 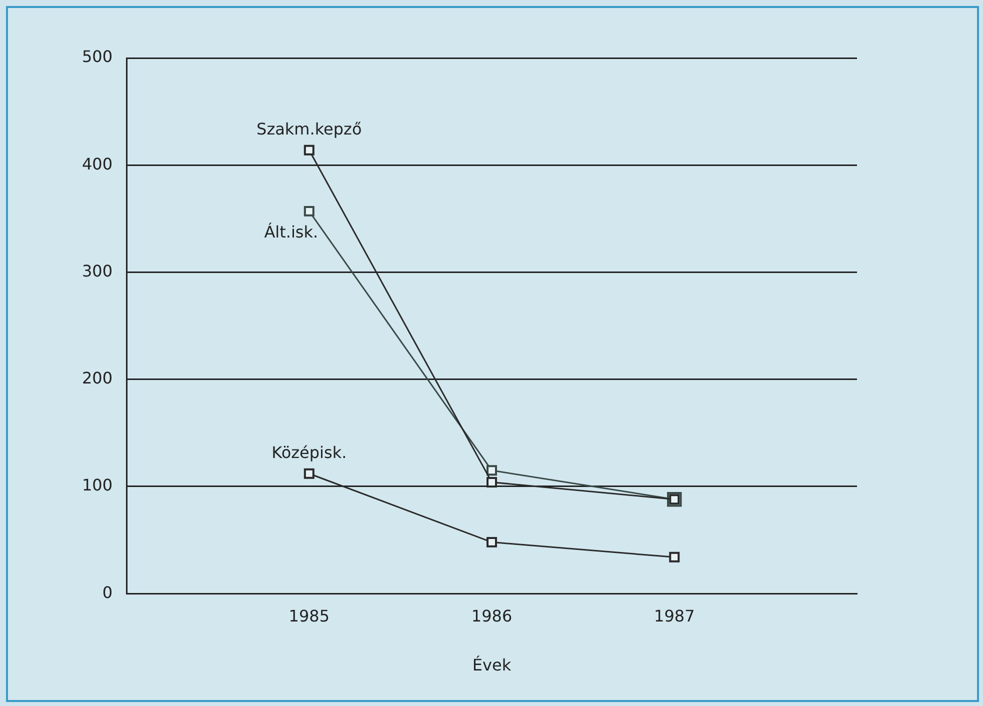 I want to click on y-tick-label: 400, so click(x=97, y=164).